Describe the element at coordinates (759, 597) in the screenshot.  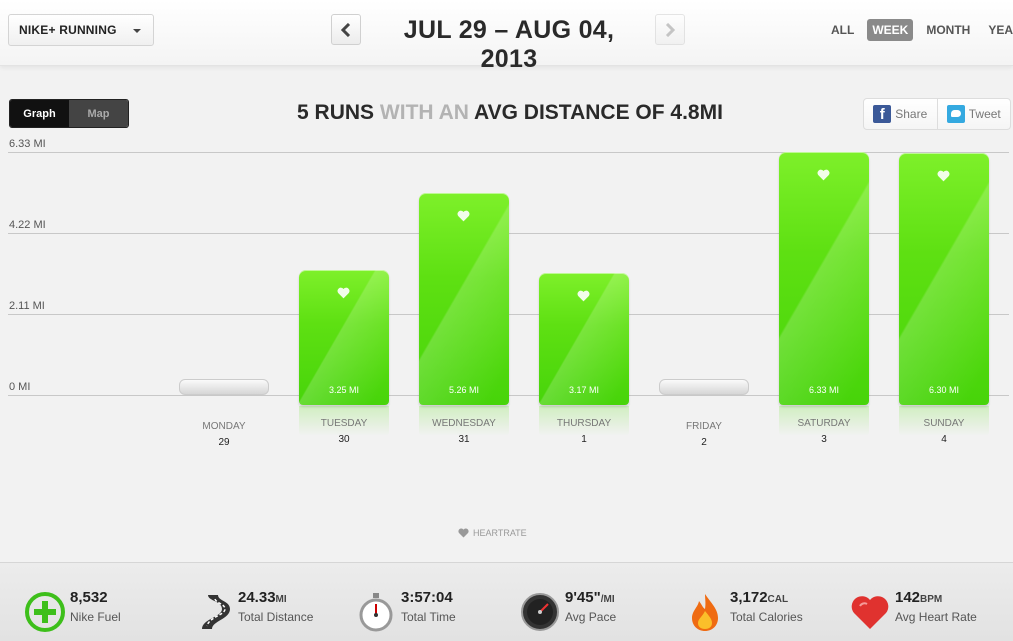
I see `stat-value: 3,172CAL` at that location.